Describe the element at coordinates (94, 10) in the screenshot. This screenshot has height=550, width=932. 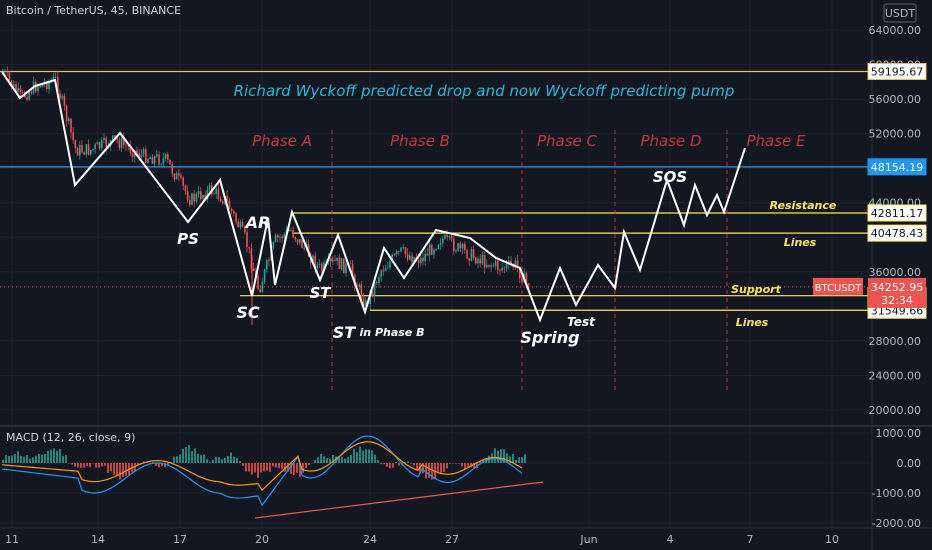
I see `symbol-title: Bitcoin / TetherUS, 45, BINANCE` at that location.